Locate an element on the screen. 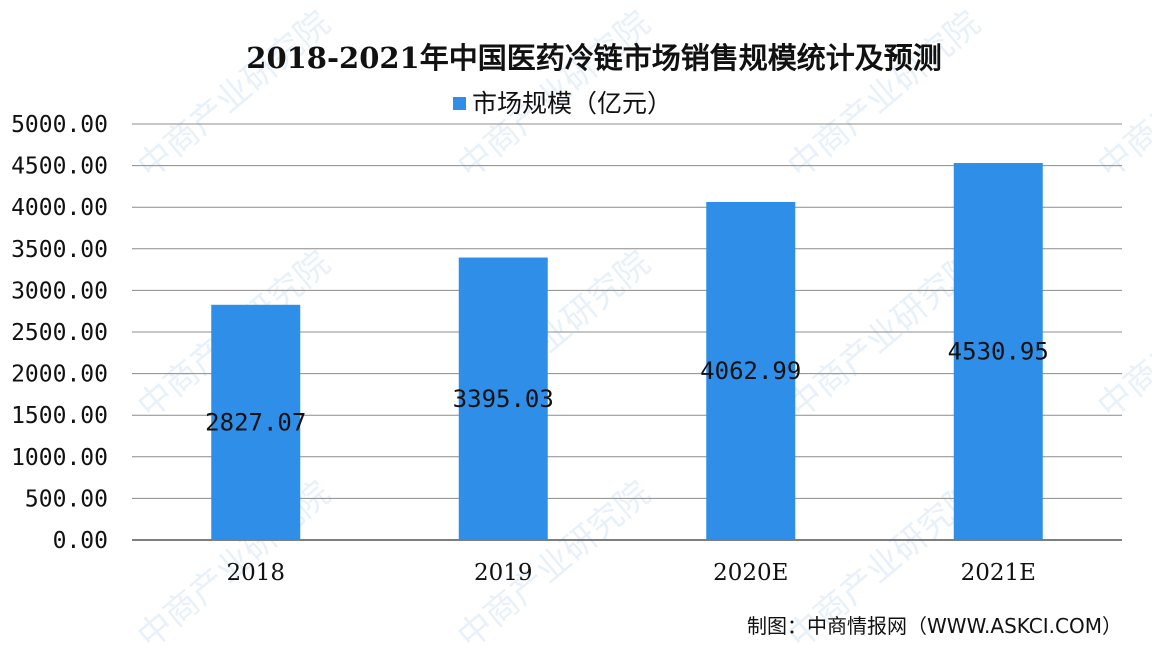 This screenshot has height=652, width=1152. data-label: 3395.03 is located at coordinates (503, 399).